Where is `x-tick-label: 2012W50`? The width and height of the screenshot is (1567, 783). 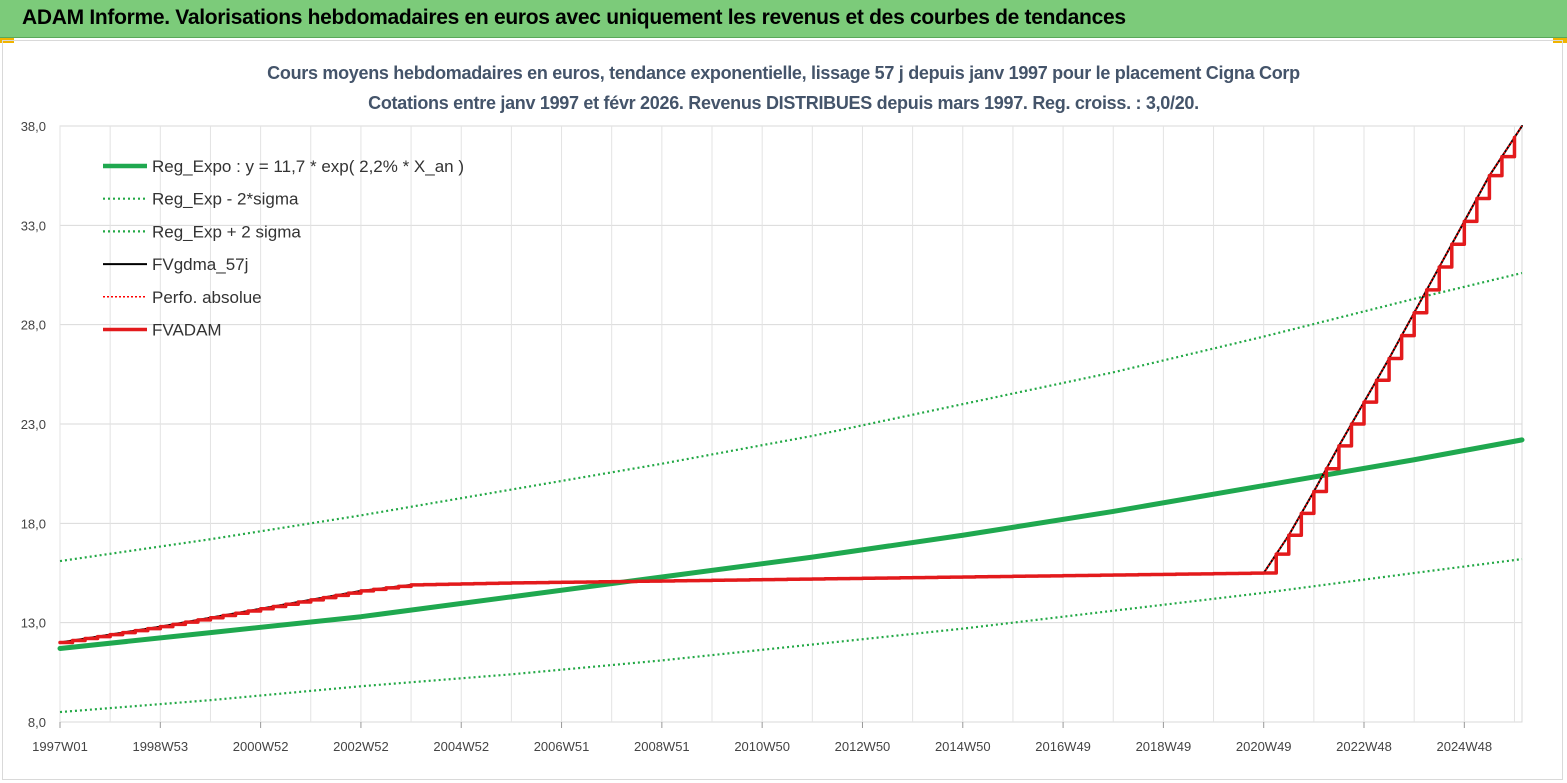
x-tick-label: 2012W50 is located at coordinates (863, 746).